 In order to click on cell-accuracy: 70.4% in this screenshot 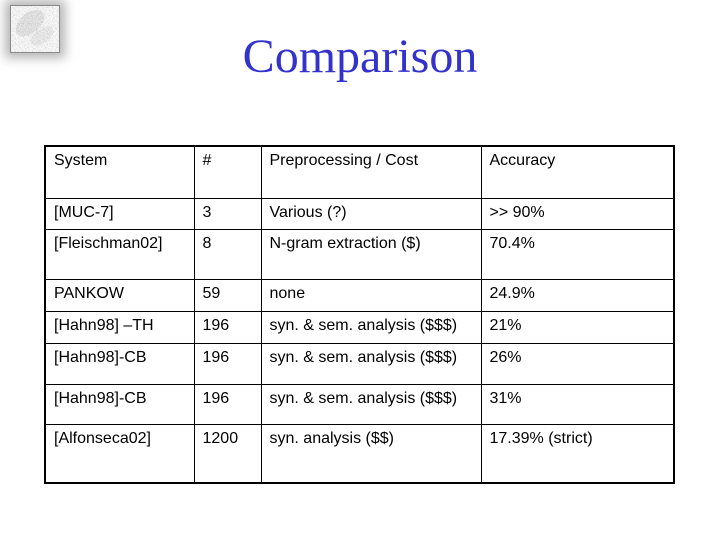, I will do `click(577, 254)`.